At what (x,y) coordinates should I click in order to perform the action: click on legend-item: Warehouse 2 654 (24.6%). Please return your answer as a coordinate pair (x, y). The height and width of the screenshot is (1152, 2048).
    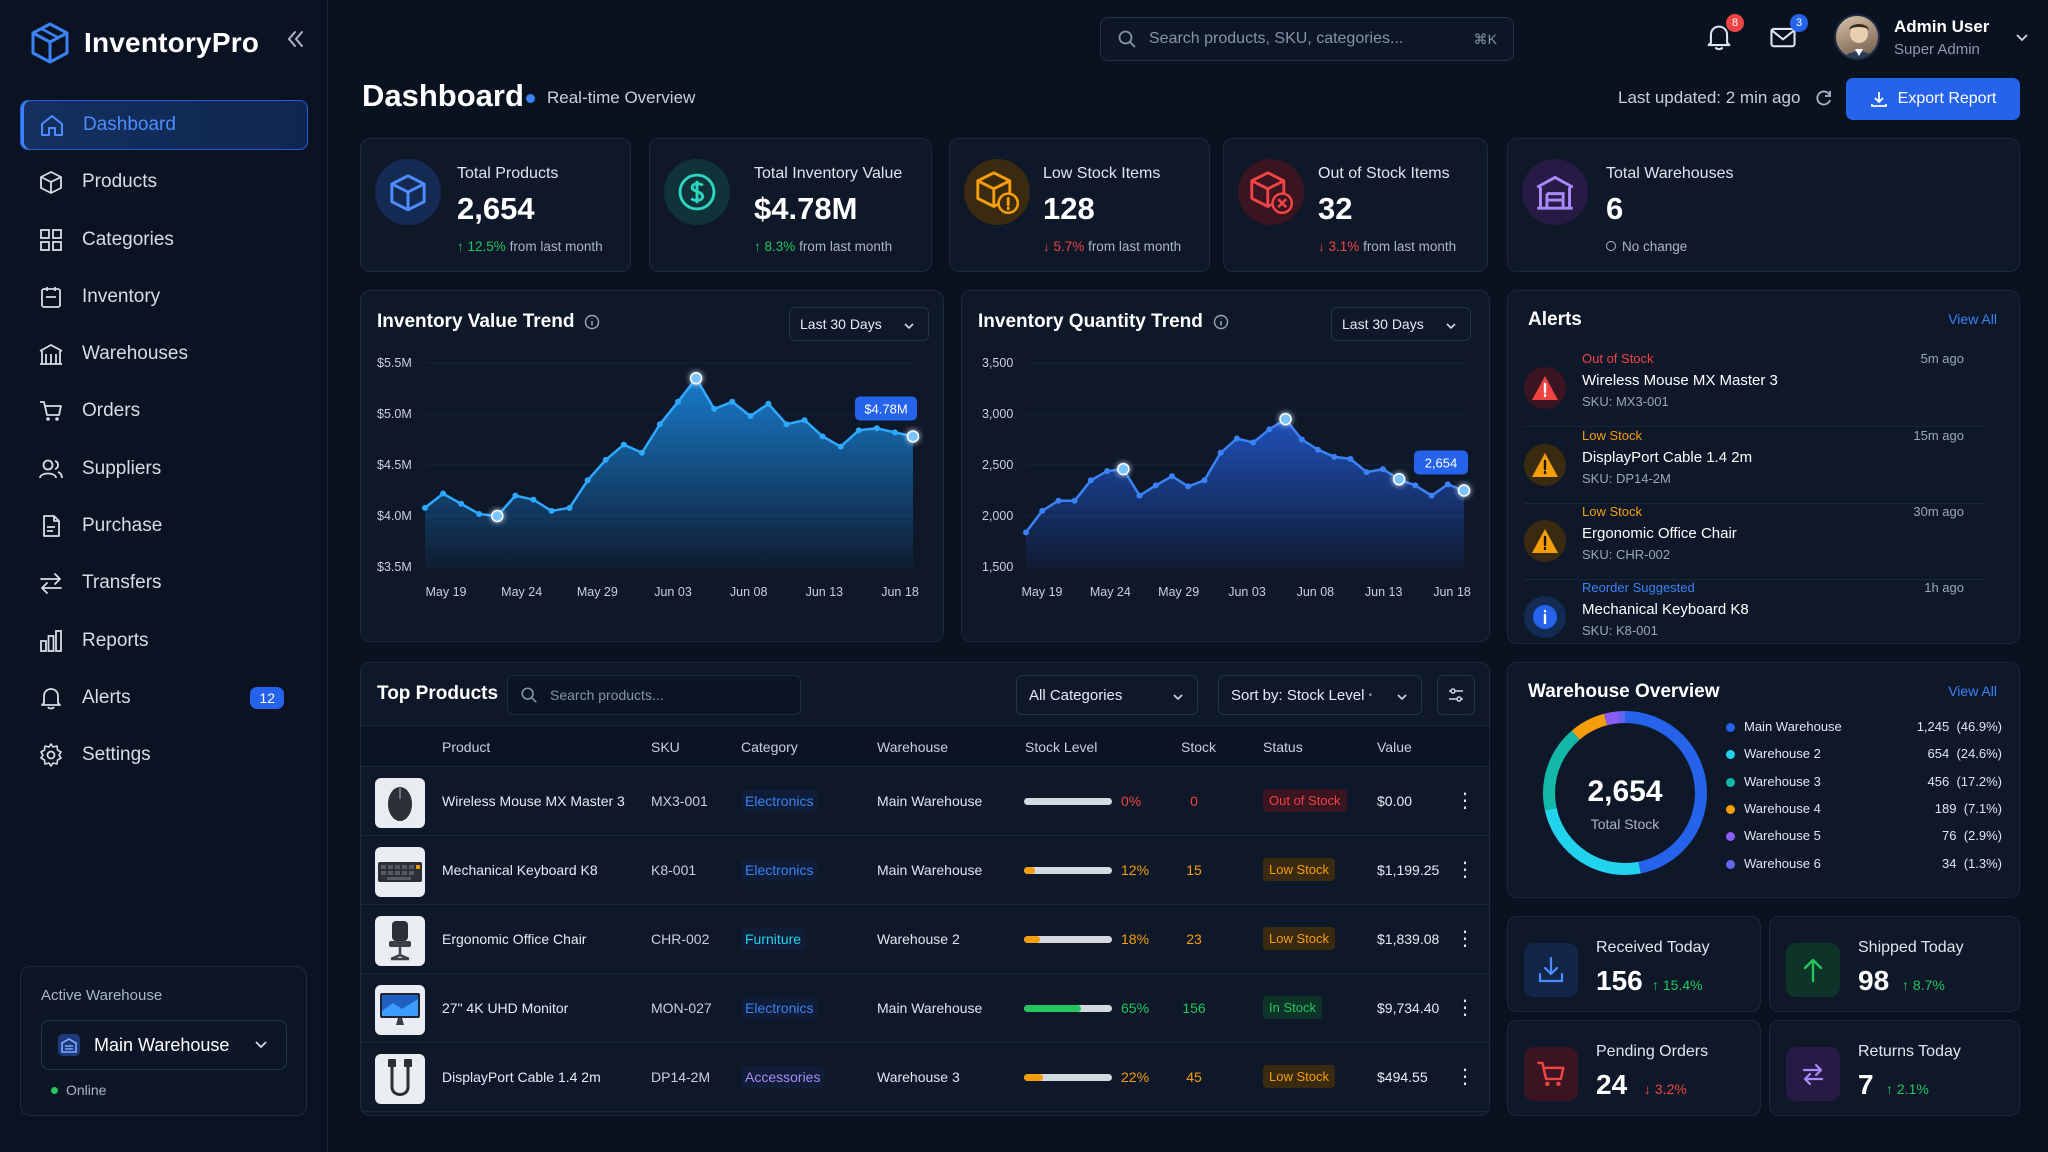
    Looking at the image, I should click on (1864, 755).